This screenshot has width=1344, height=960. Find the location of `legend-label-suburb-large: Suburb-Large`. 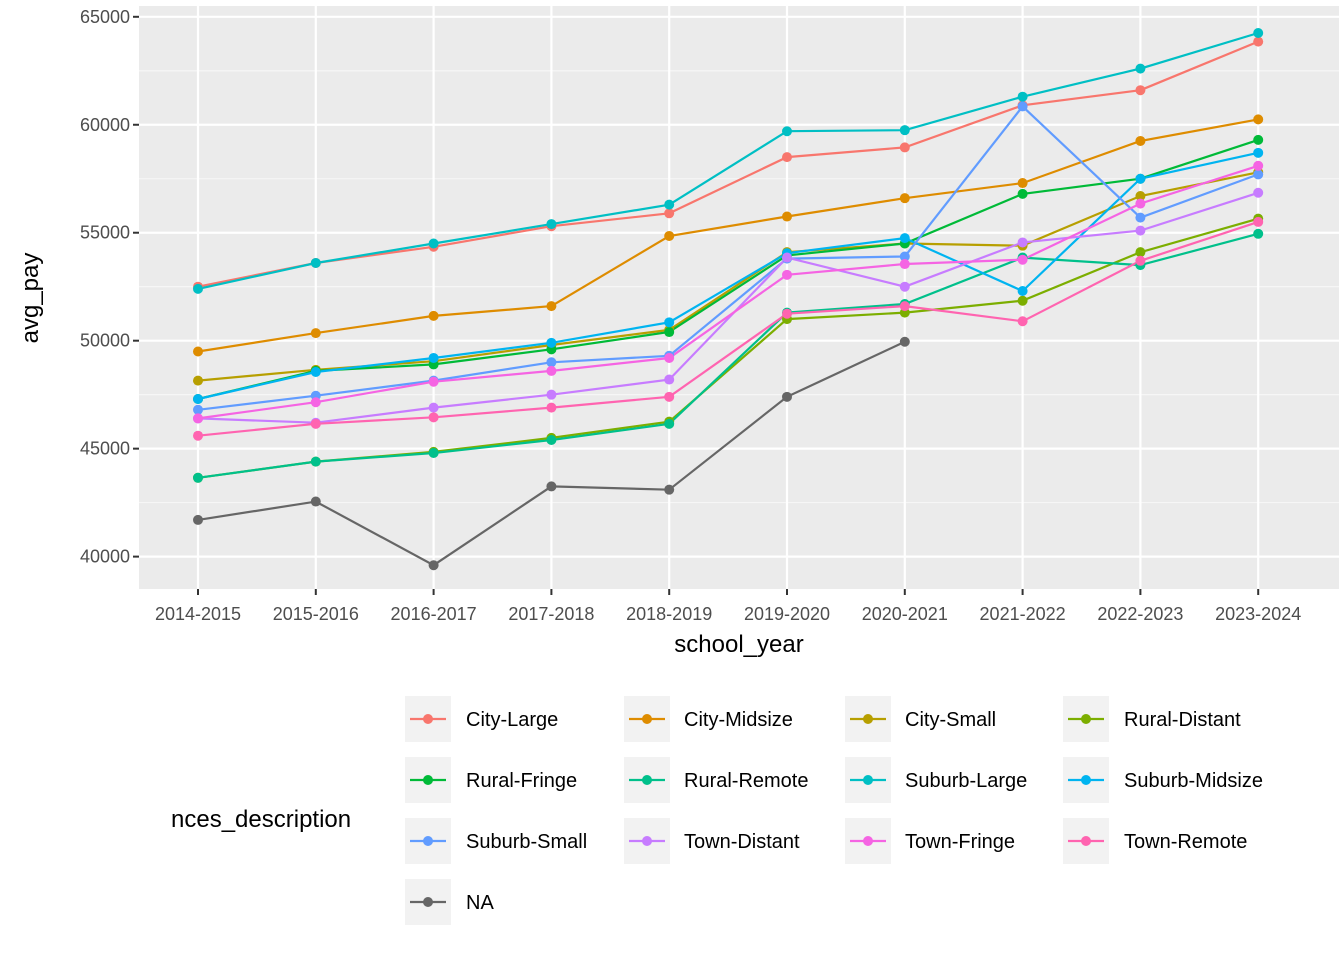

legend-label-suburb-large: Suburb-Large is located at coordinates (966, 781).